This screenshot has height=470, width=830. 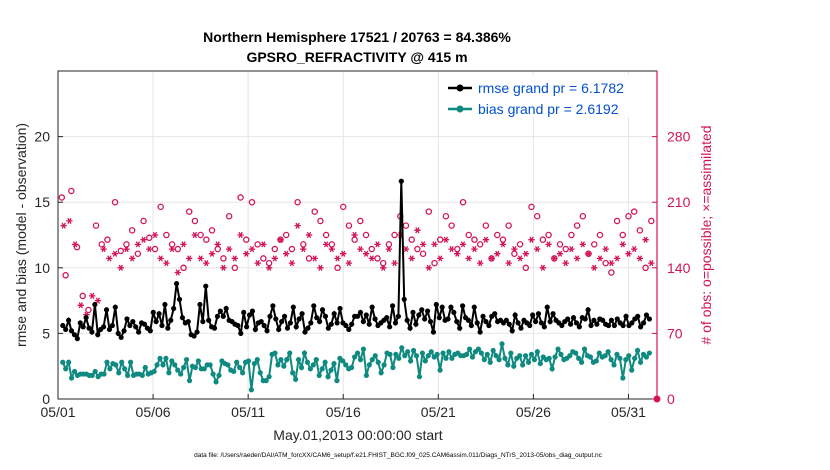 I want to click on right-axis-label: # of obs: o=possible; ×=assimilated, so click(x=706, y=234).